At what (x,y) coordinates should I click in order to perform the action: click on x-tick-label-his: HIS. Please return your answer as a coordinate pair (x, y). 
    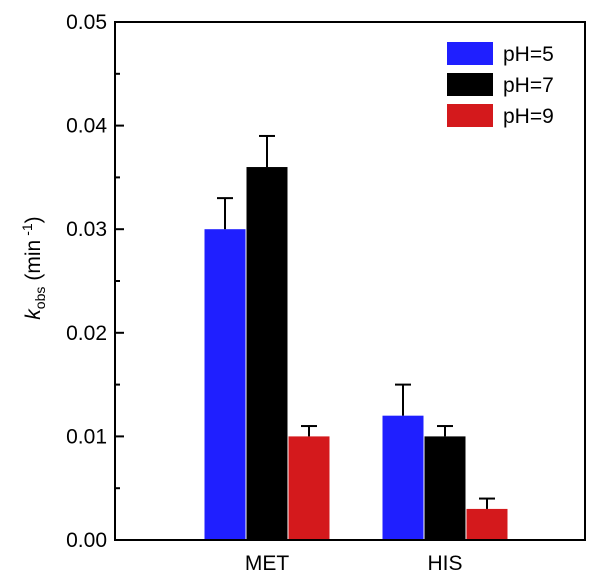
    Looking at the image, I should click on (444, 563).